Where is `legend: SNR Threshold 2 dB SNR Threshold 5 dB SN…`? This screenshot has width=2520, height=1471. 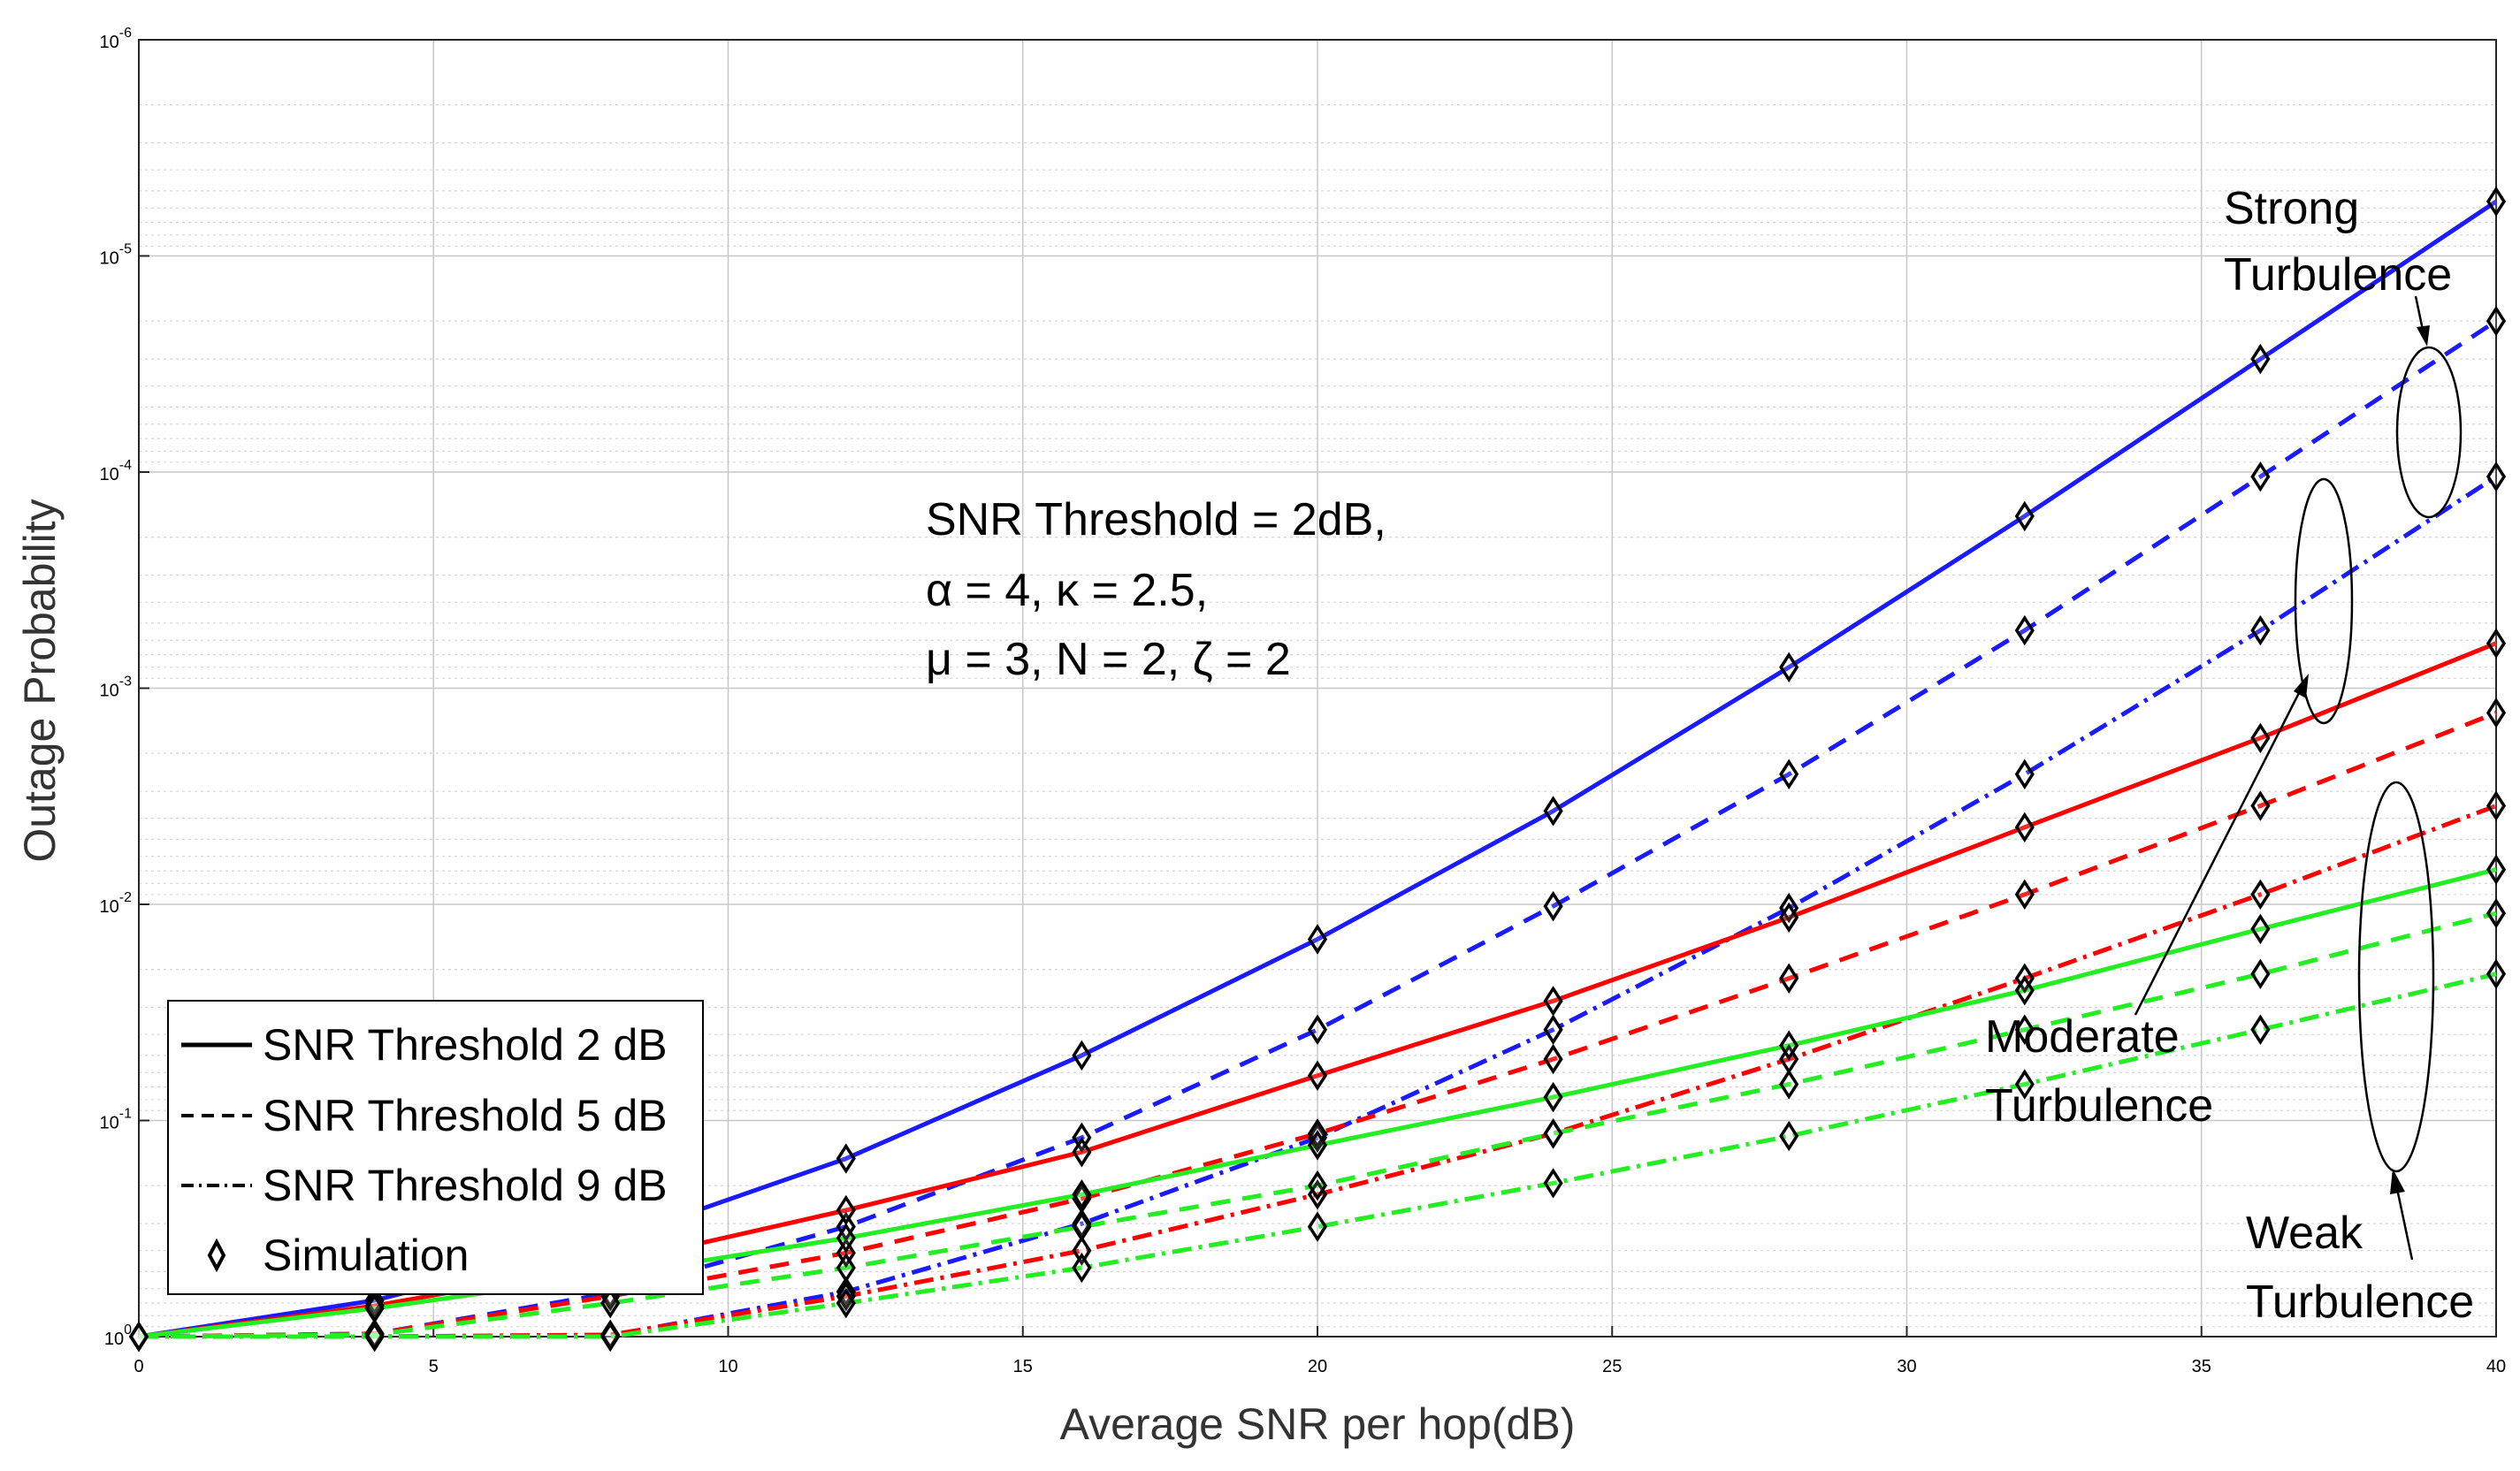
legend: SNR Threshold 2 dB SNR Threshold 5 dB SN… is located at coordinates (435, 1147).